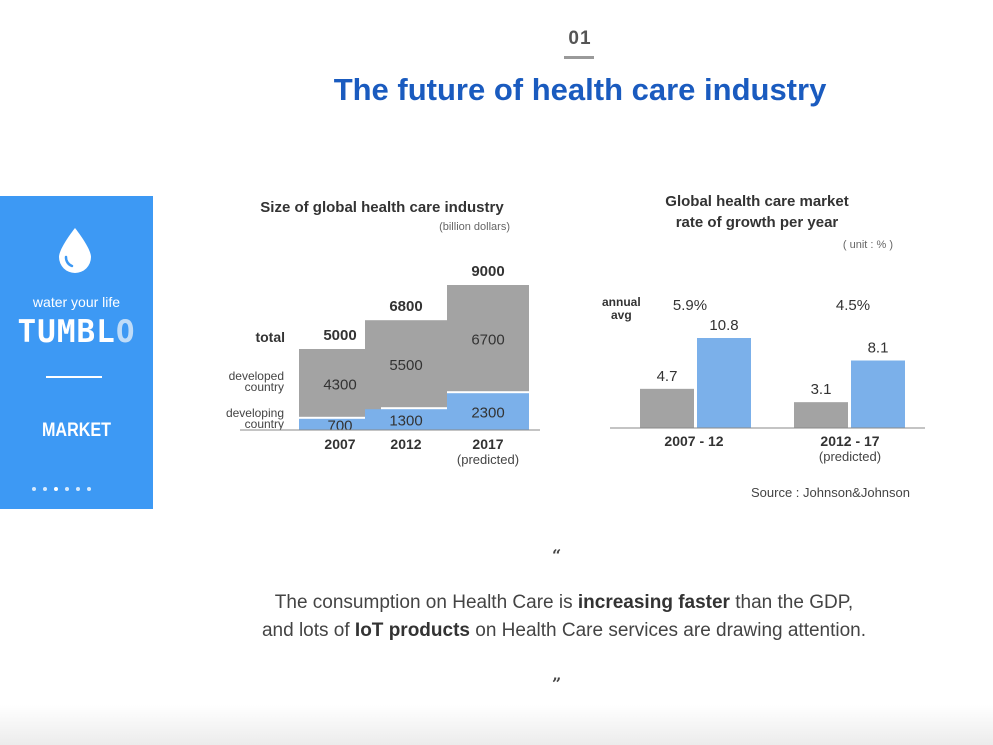  Describe the element at coordinates (76, 352) in the screenshot. I see `sidebar-panel: water your life TUMBLO MARKET` at that location.